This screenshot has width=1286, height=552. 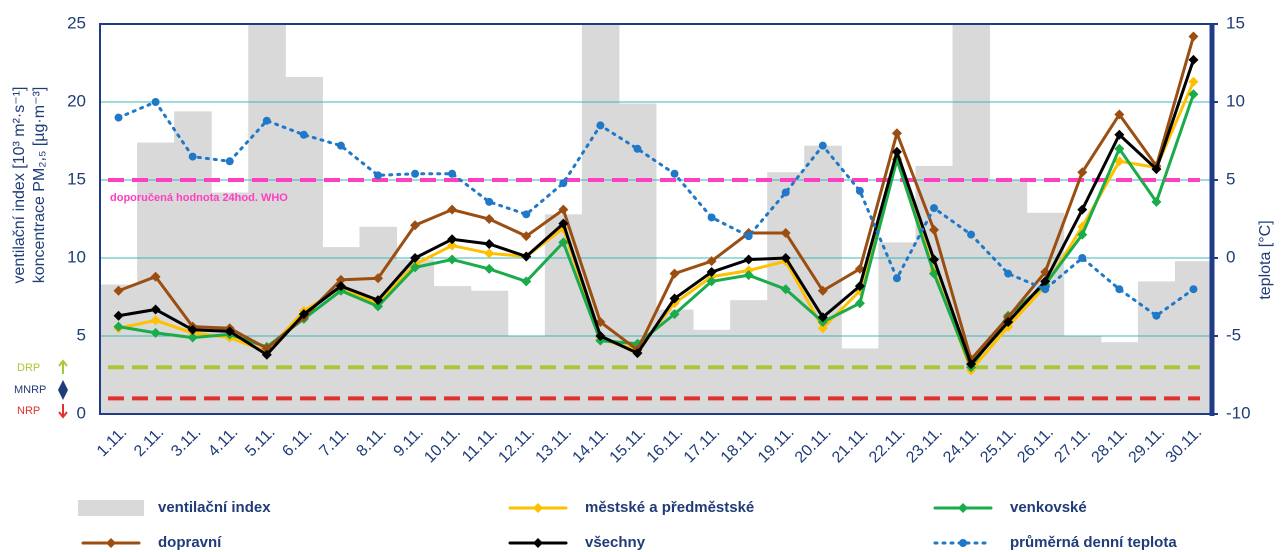 What do you see at coordinates (1184, 445) in the screenshot?
I see `x-tick-label: 30.11.` at bounding box center [1184, 445].